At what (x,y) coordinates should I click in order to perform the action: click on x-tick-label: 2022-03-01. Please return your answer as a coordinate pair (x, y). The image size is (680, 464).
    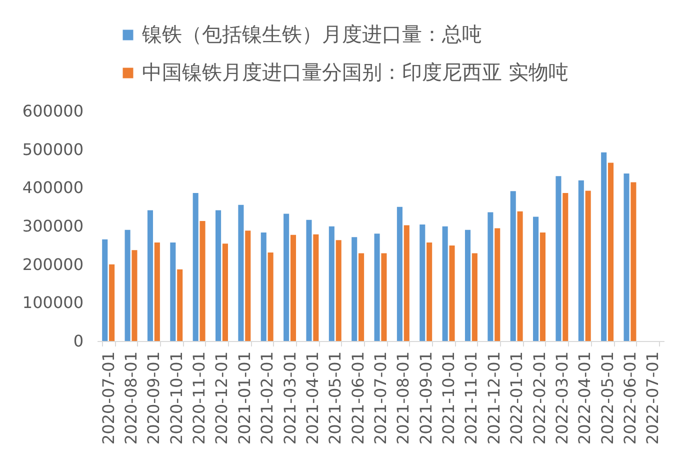
    Looking at the image, I should click on (562, 398).